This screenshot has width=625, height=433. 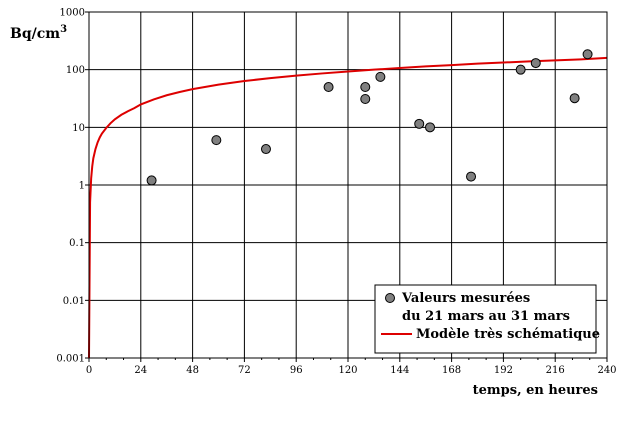 I want to click on legend-measured-line2: du 21 mars au 31 mars, so click(x=486, y=316).